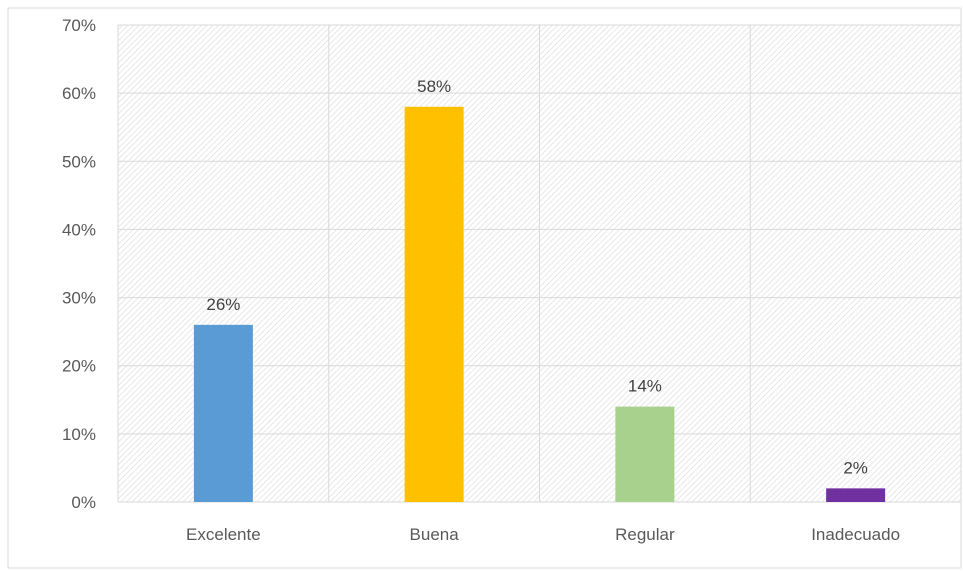 This screenshot has height=571, width=963. I want to click on bar-excelente, so click(223, 413).